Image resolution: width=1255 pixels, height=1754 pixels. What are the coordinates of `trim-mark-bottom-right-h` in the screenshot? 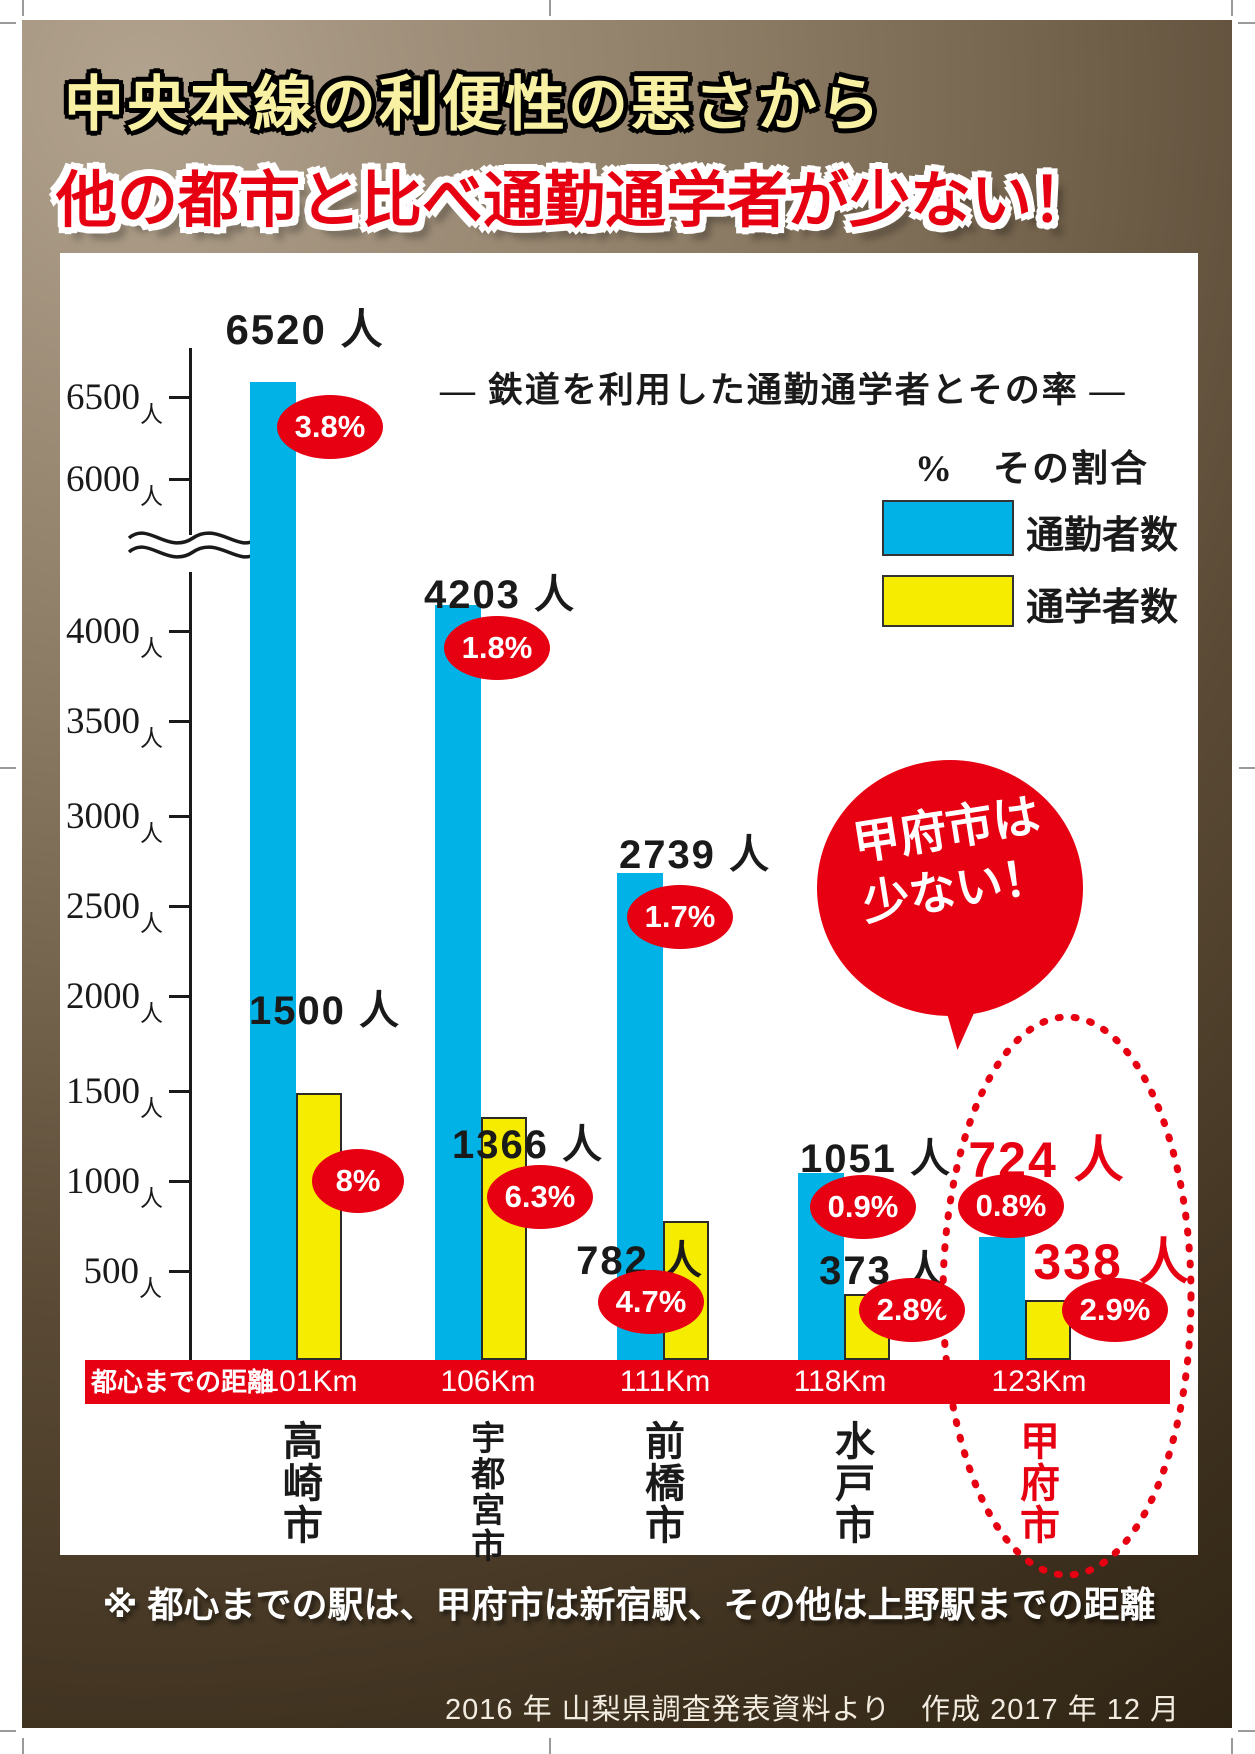 It's located at (1246, 1731).